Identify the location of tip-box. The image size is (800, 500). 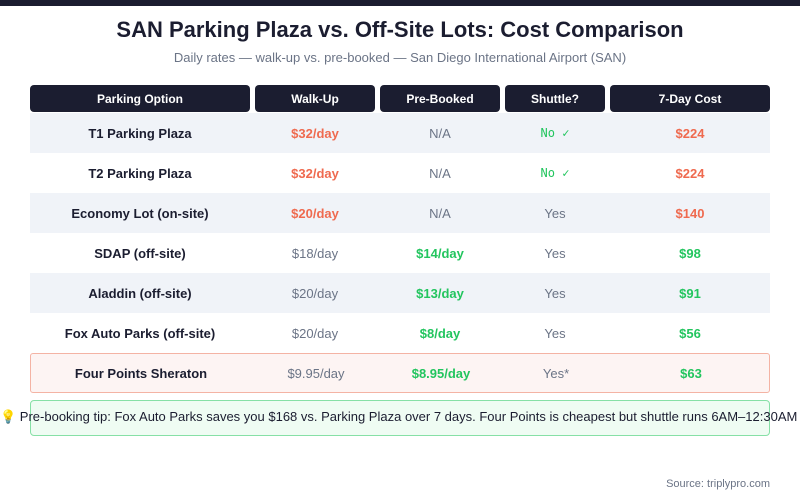
(400, 418).